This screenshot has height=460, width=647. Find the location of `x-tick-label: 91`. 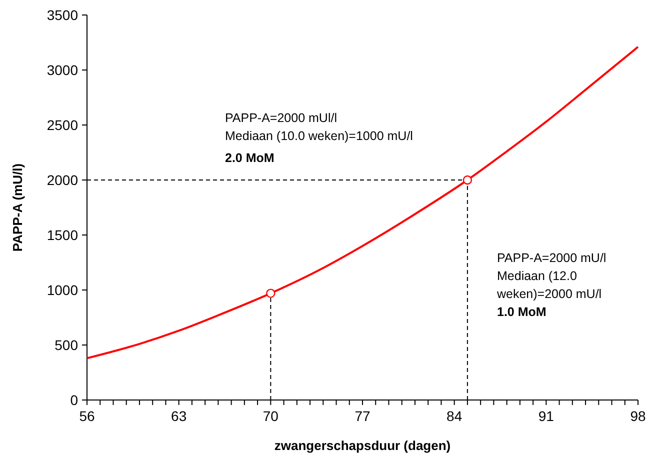

x-tick-label: 91 is located at coordinates (546, 416).